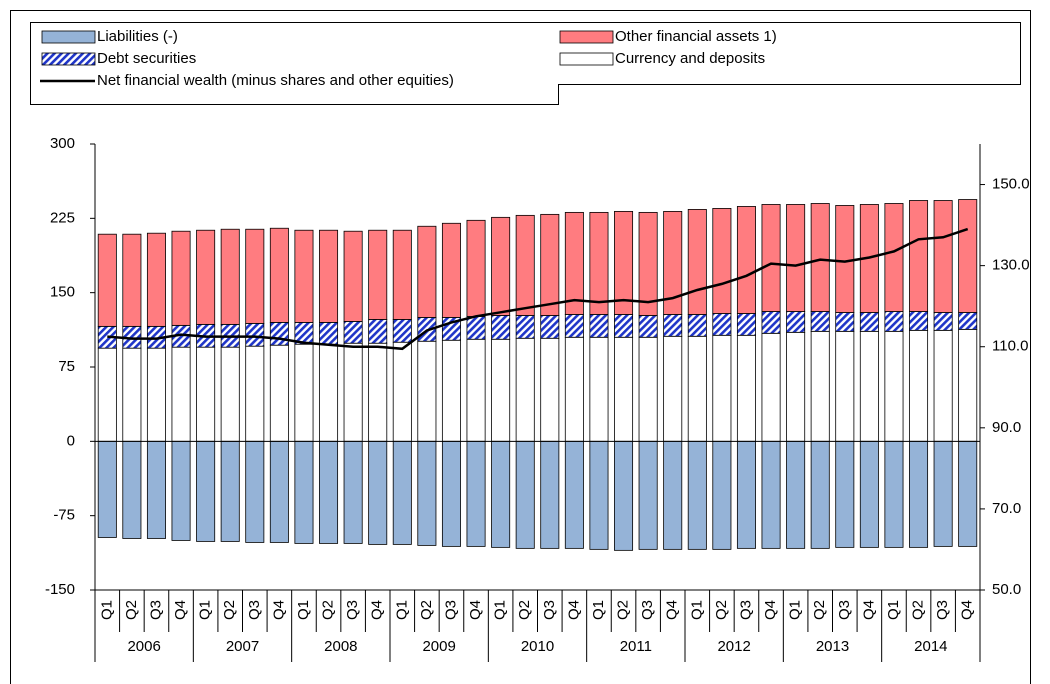 The image size is (1050, 684). Describe the element at coordinates (538, 289) in the screenshot. I see `line` at that location.